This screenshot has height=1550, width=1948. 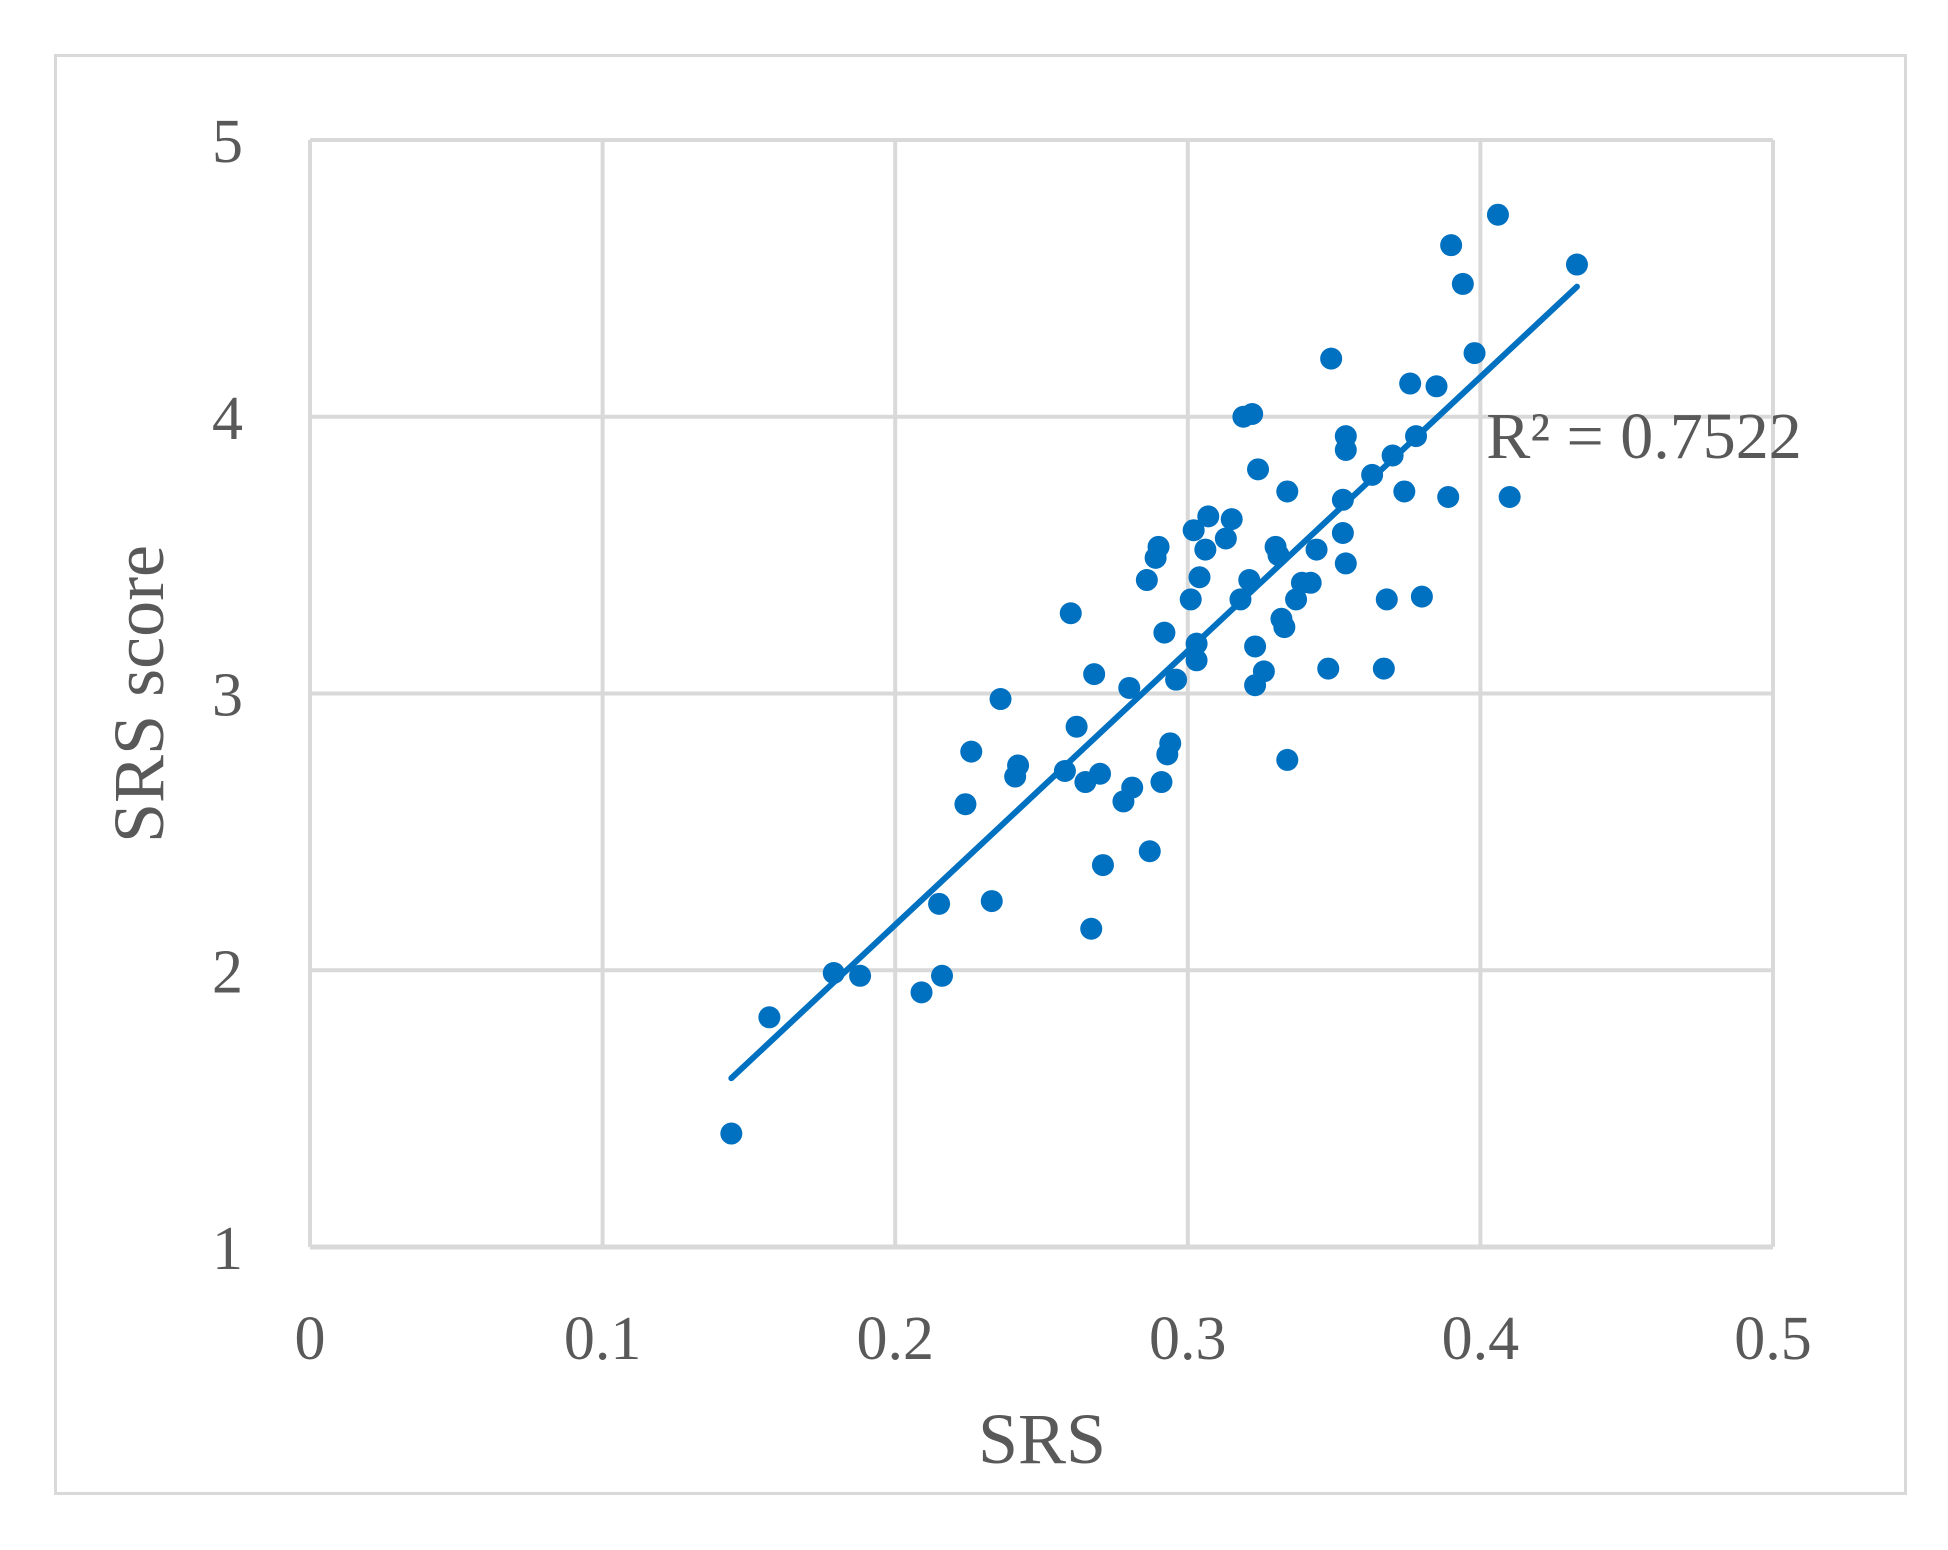 I want to click on x-axis-title: SRS, so click(x=1042, y=1439).